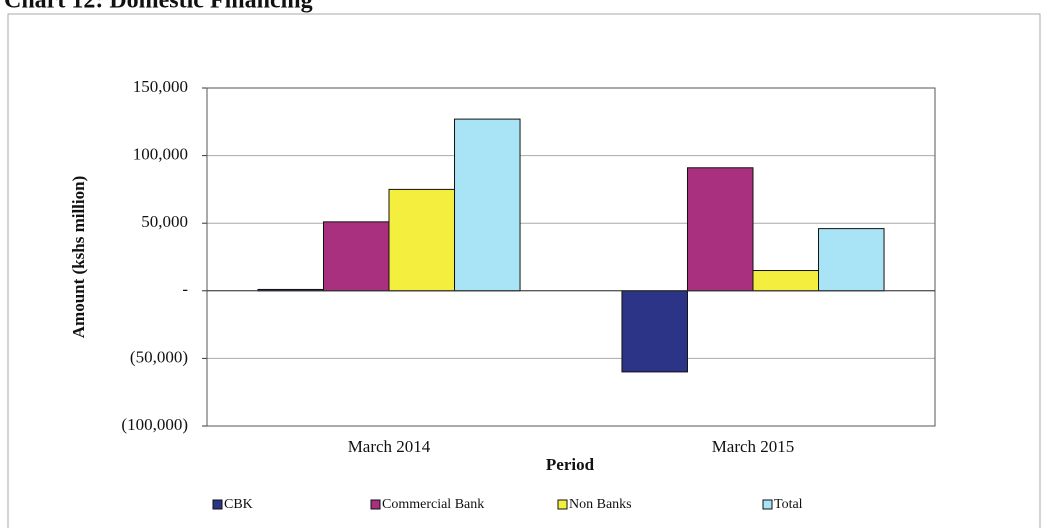 This screenshot has height=528, width=1049. What do you see at coordinates (164, 221) in the screenshot?
I see `y-tick-label: 50,000` at bounding box center [164, 221].